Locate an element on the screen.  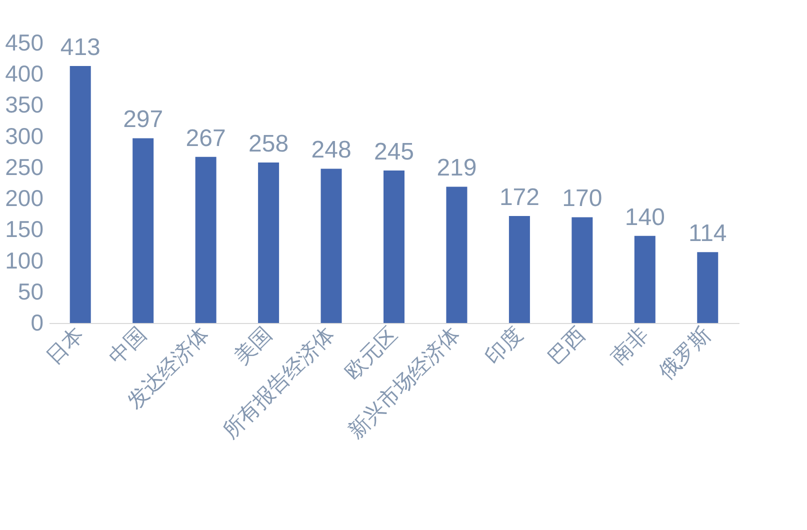
x-tick-label: 南非 is located at coordinates (629, 345).